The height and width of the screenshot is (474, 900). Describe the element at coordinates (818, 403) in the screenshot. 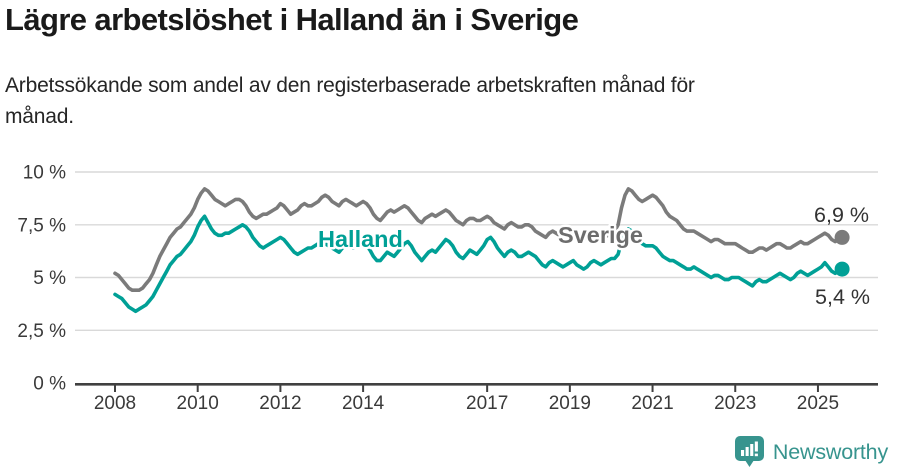

I see `x-axis-tick-label: 2025` at that location.